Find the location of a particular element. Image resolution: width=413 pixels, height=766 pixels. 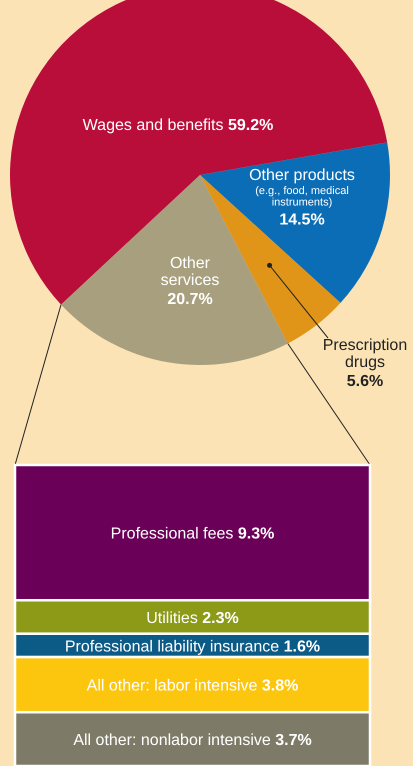

series-label: All other: labor intensive is located at coordinates (174, 686).